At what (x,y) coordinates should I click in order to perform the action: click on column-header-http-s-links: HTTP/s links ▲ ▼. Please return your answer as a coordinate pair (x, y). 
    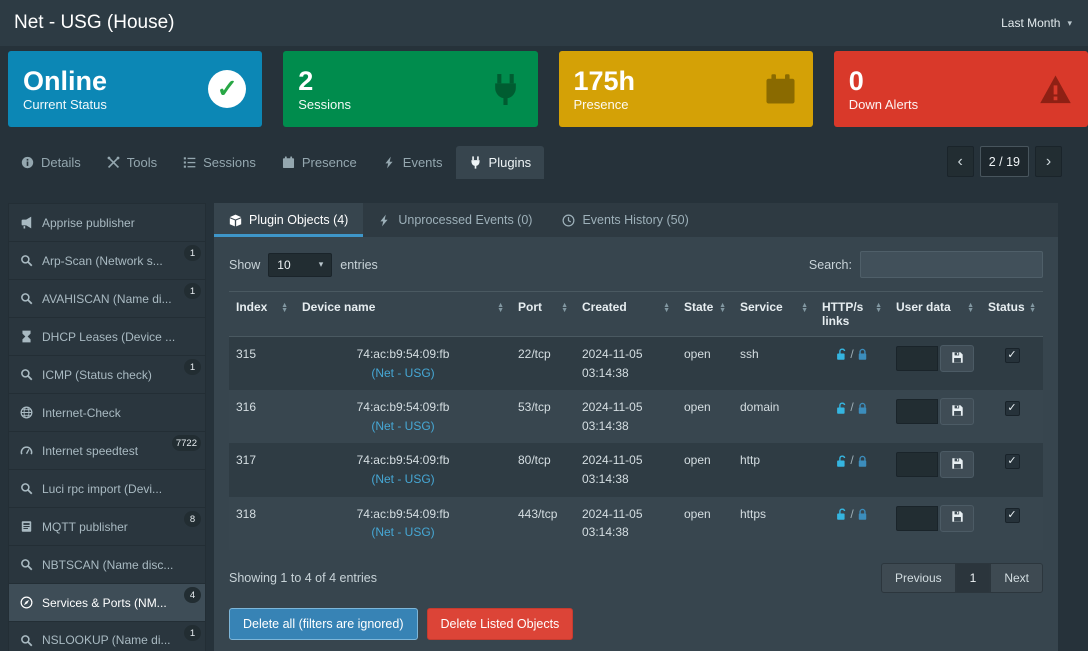
    Looking at the image, I should click on (852, 314).